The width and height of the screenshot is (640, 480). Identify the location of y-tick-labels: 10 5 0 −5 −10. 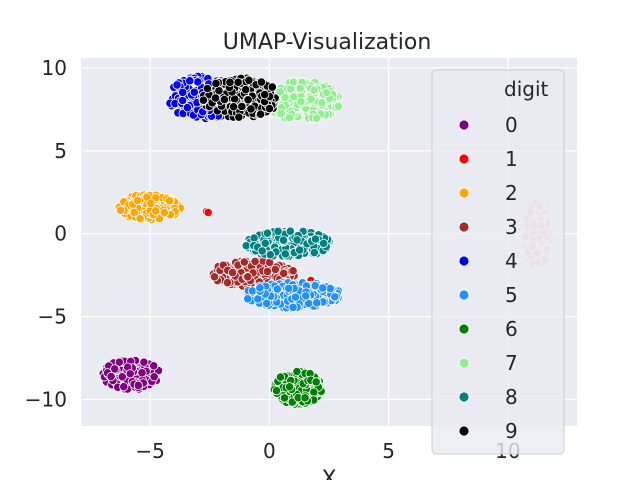
(46, 234).